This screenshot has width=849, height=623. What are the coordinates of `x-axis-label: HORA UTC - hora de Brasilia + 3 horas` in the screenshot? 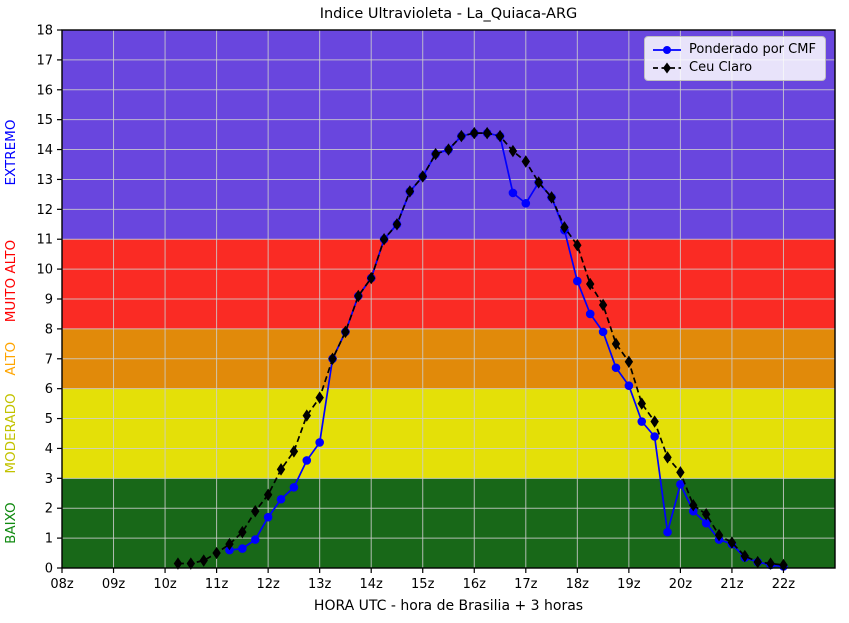 It's located at (448, 606).